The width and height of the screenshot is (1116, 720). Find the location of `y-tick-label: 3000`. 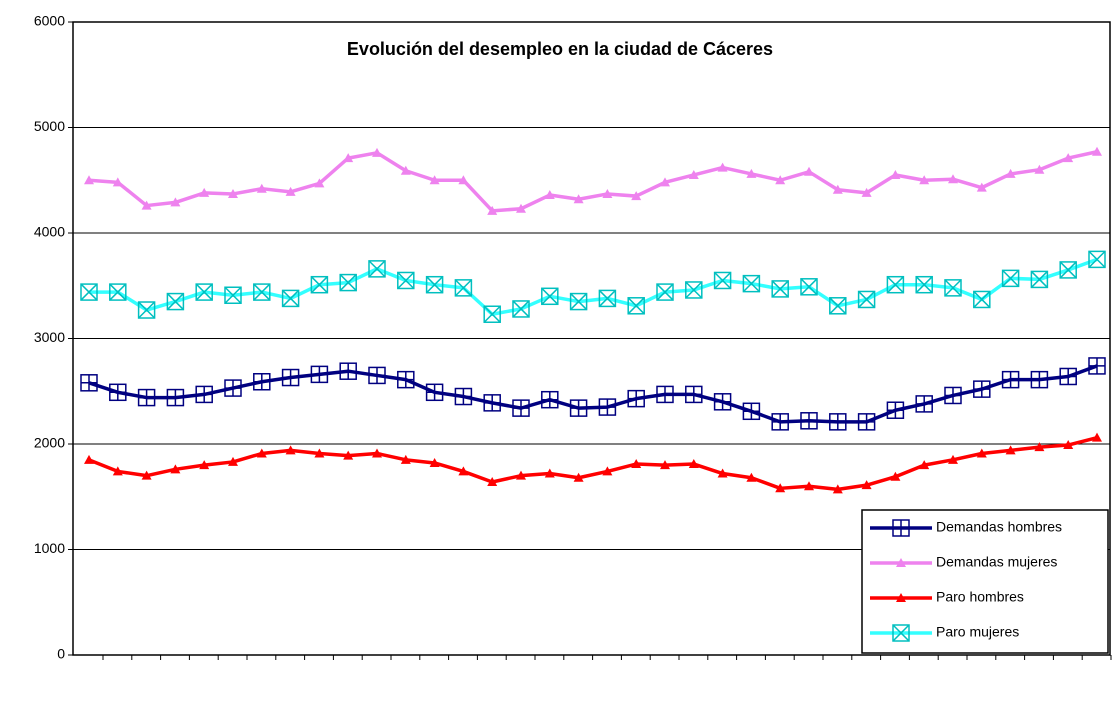

y-tick-label: 3000 is located at coordinates (49, 337).